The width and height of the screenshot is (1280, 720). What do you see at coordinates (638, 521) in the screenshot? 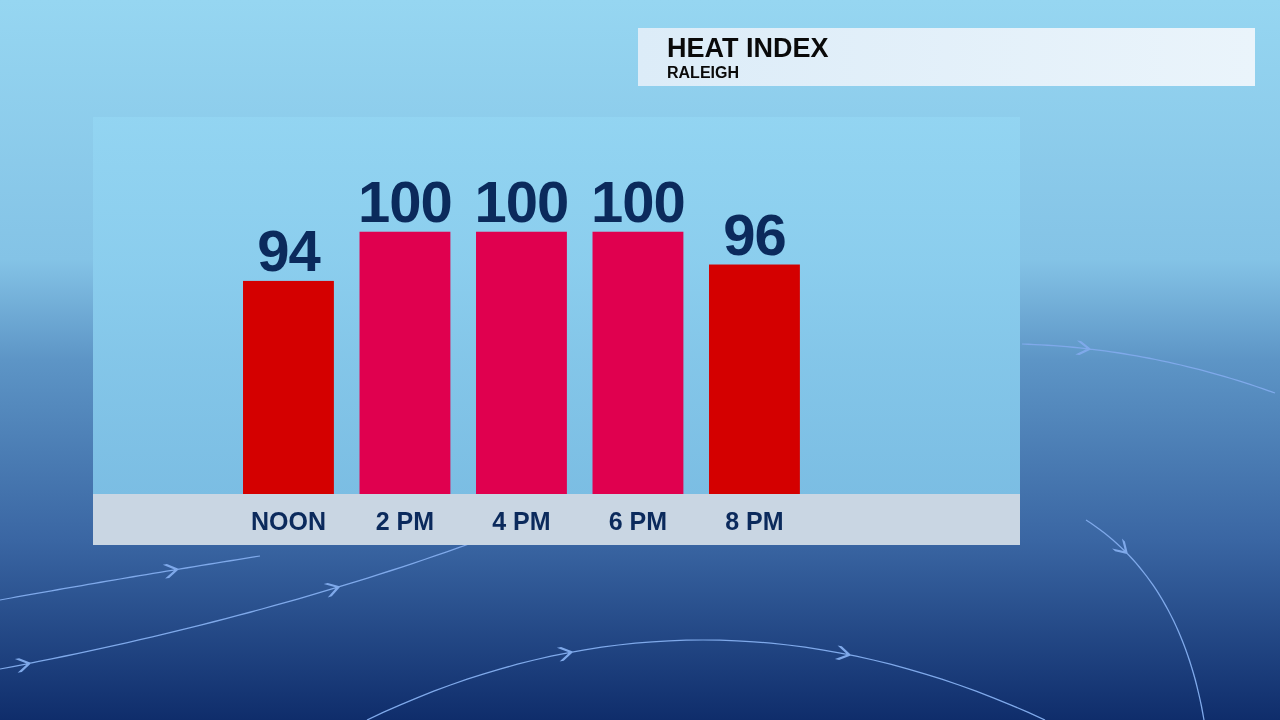
I see `x-tick-label: 6 PM` at bounding box center [638, 521].